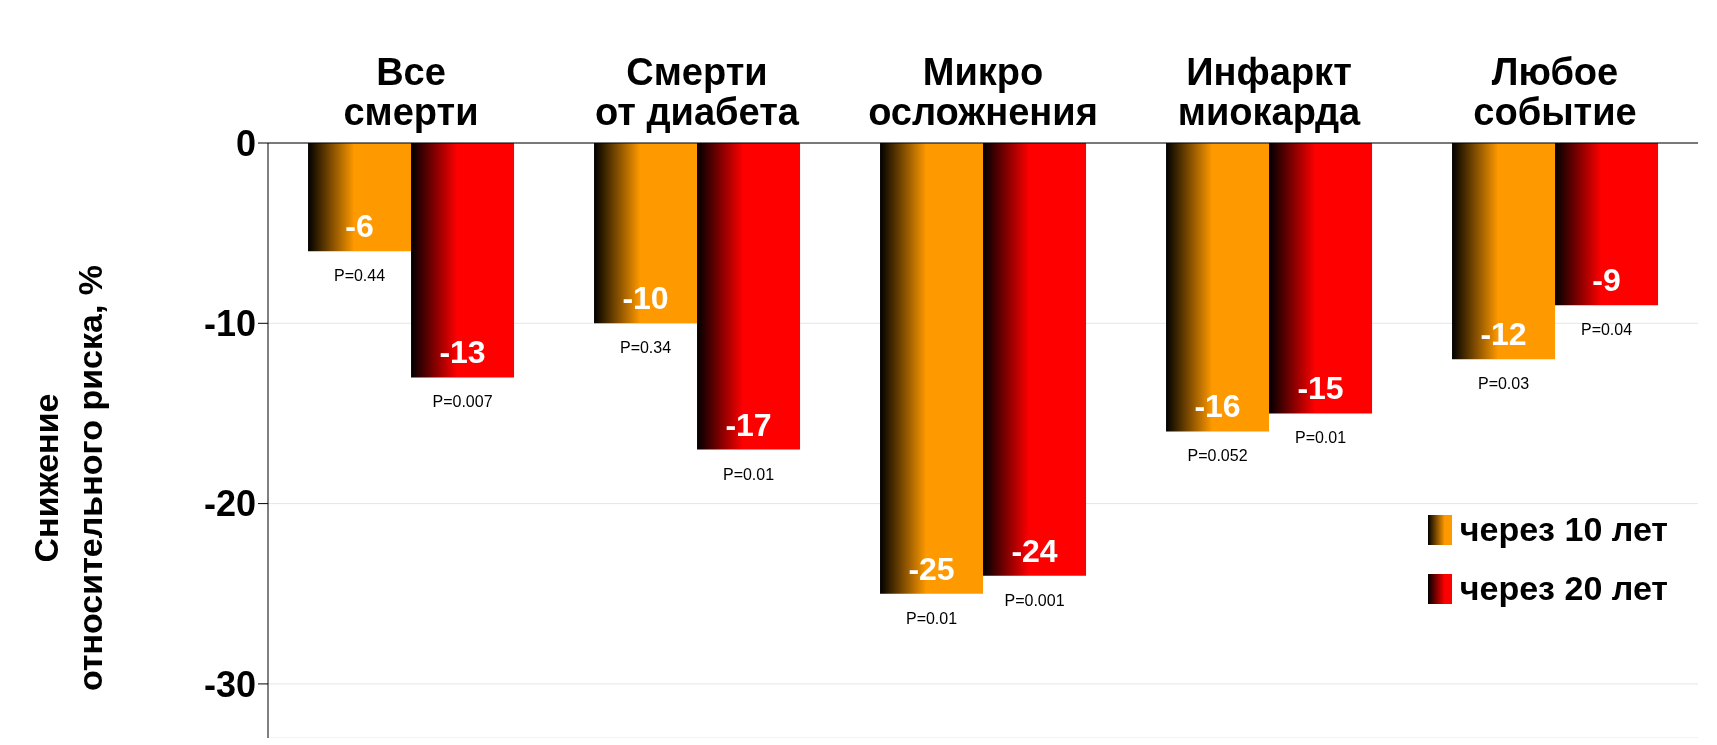  I want to click on y-tick-label: -20, so click(229, 504).